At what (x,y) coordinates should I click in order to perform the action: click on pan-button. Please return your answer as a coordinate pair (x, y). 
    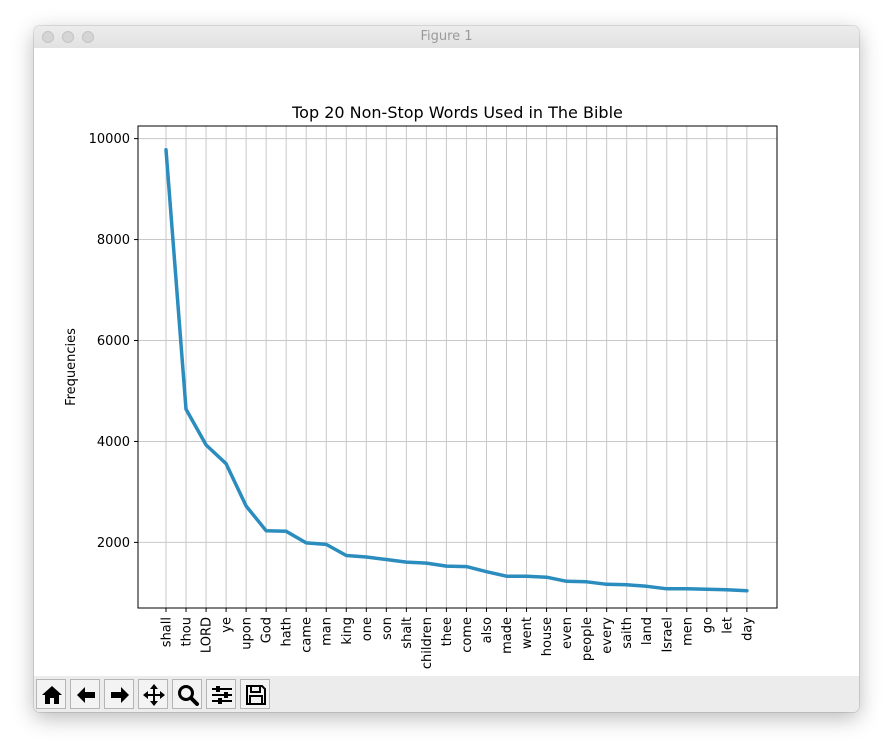
    Looking at the image, I should click on (153, 694).